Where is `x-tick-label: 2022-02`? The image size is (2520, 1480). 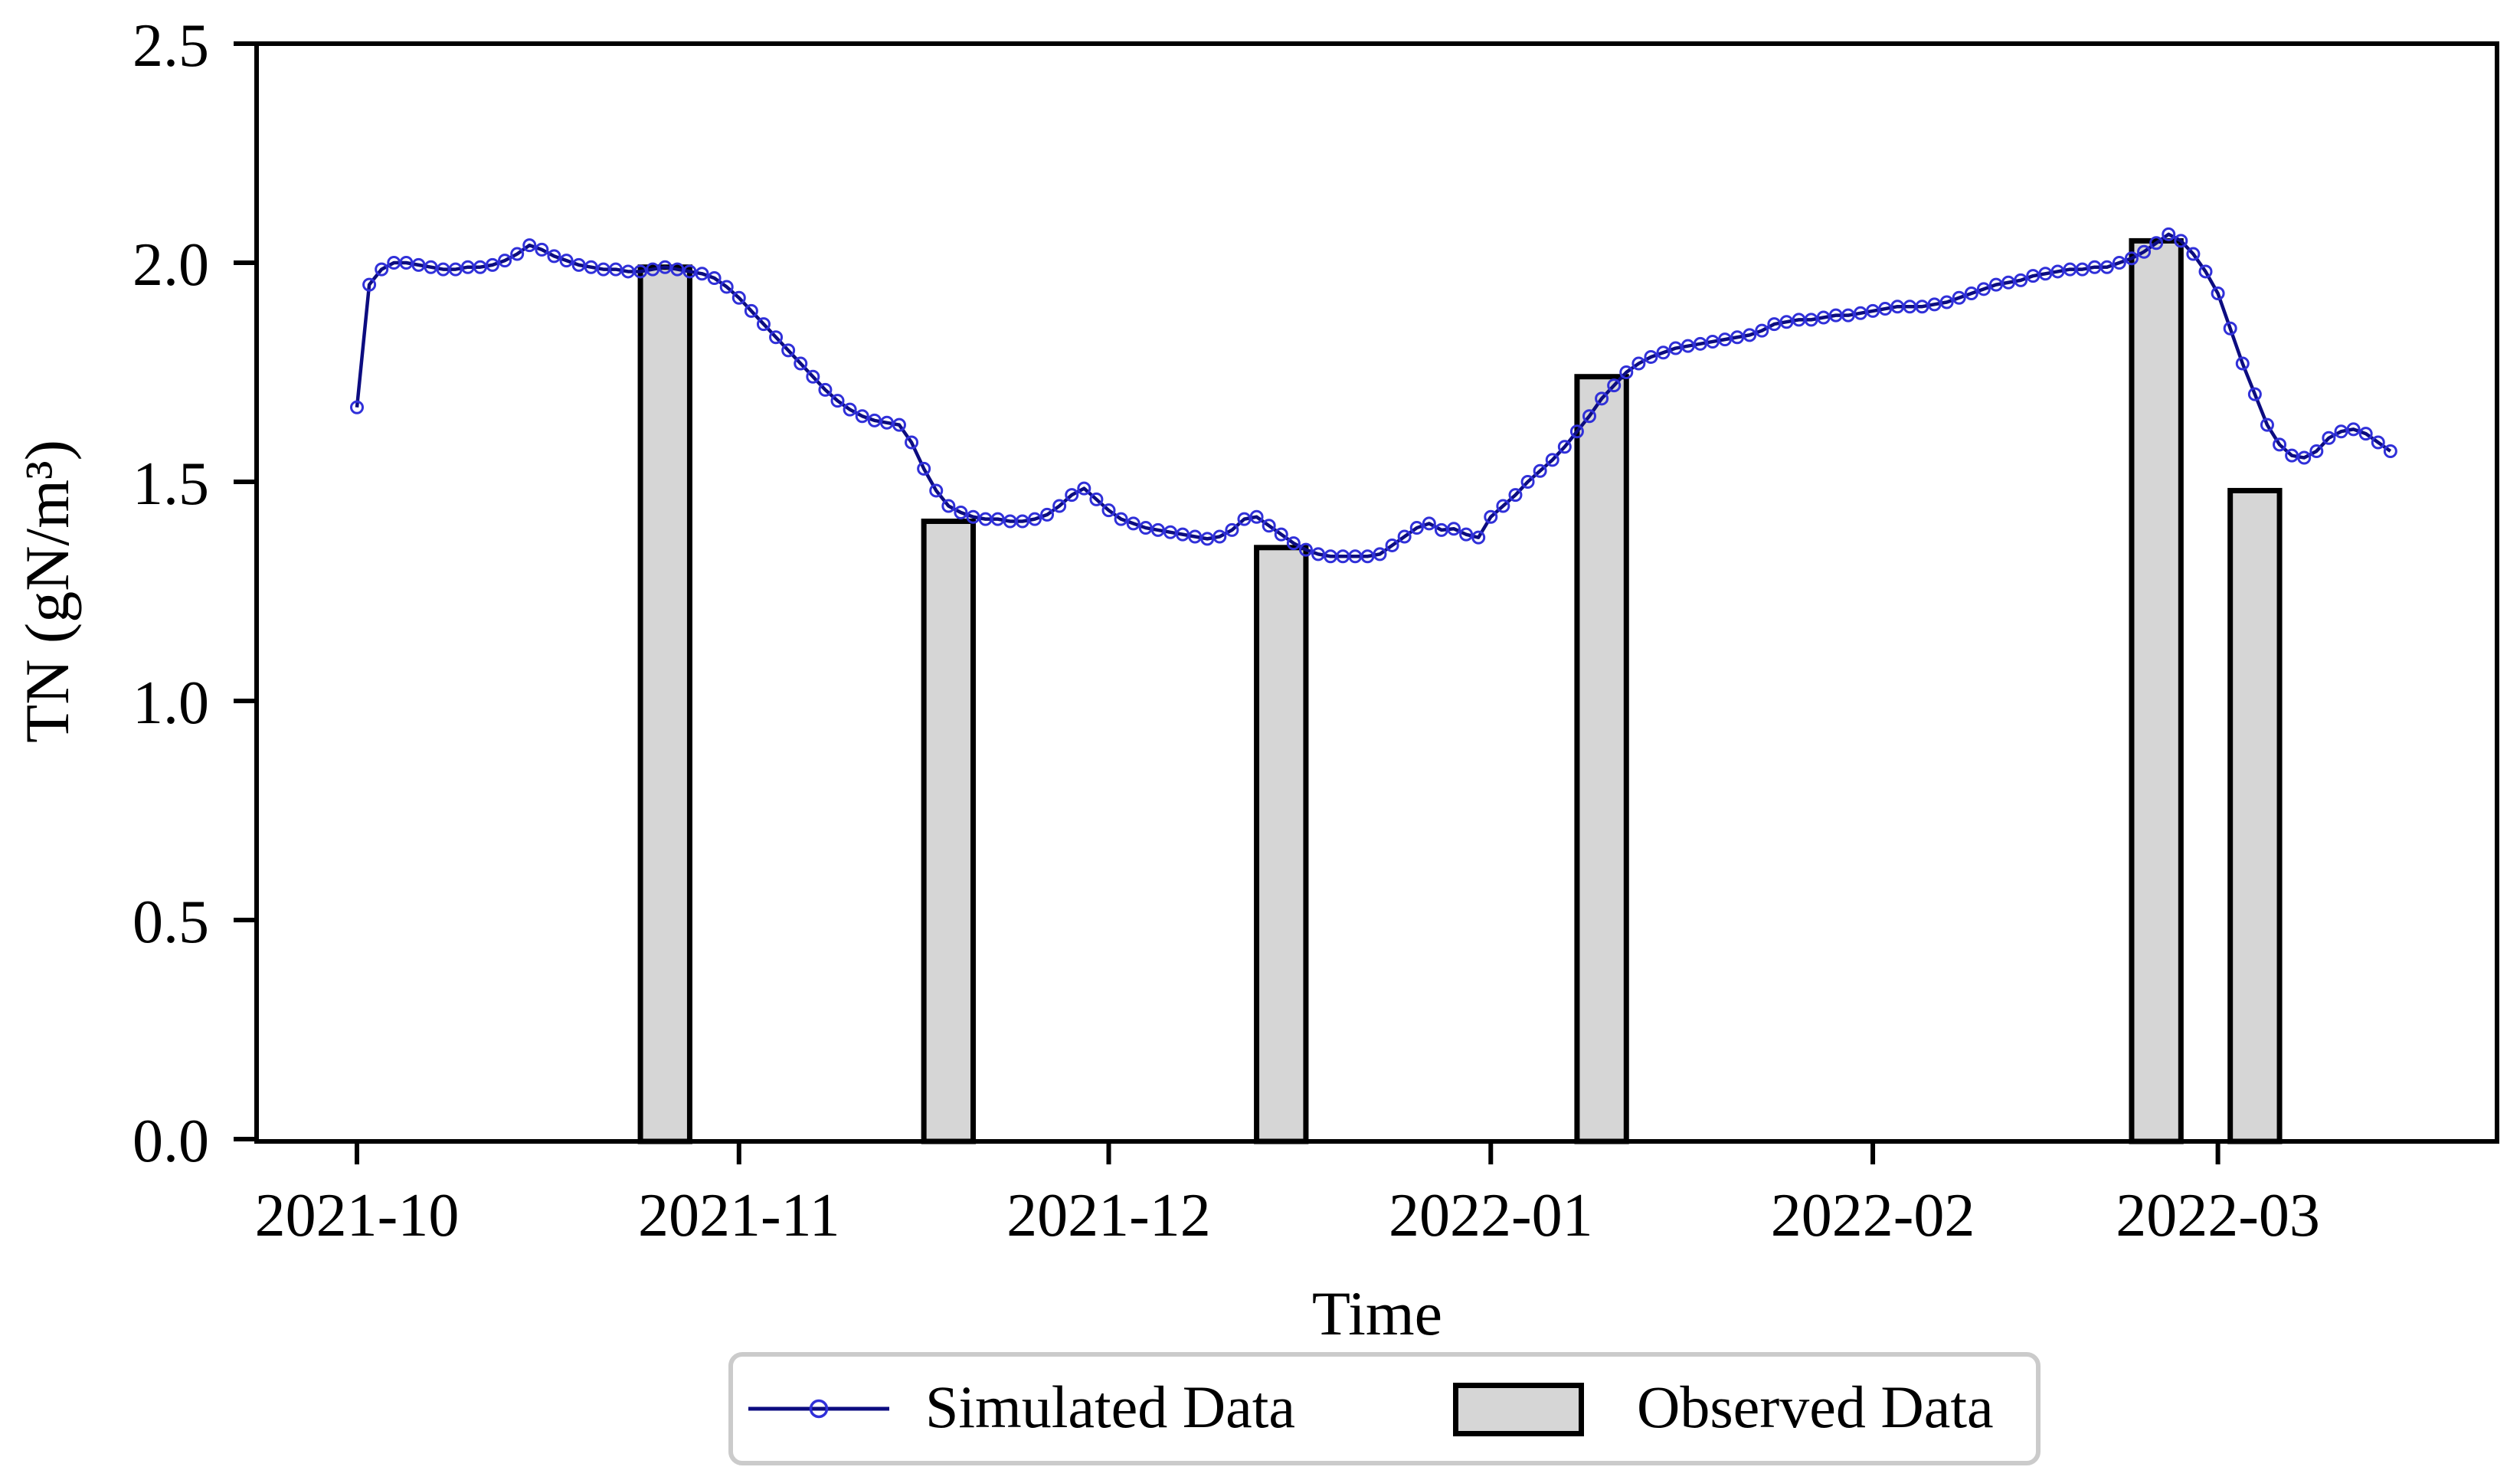
x-tick-label: 2022-02 is located at coordinates (1873, 1215).